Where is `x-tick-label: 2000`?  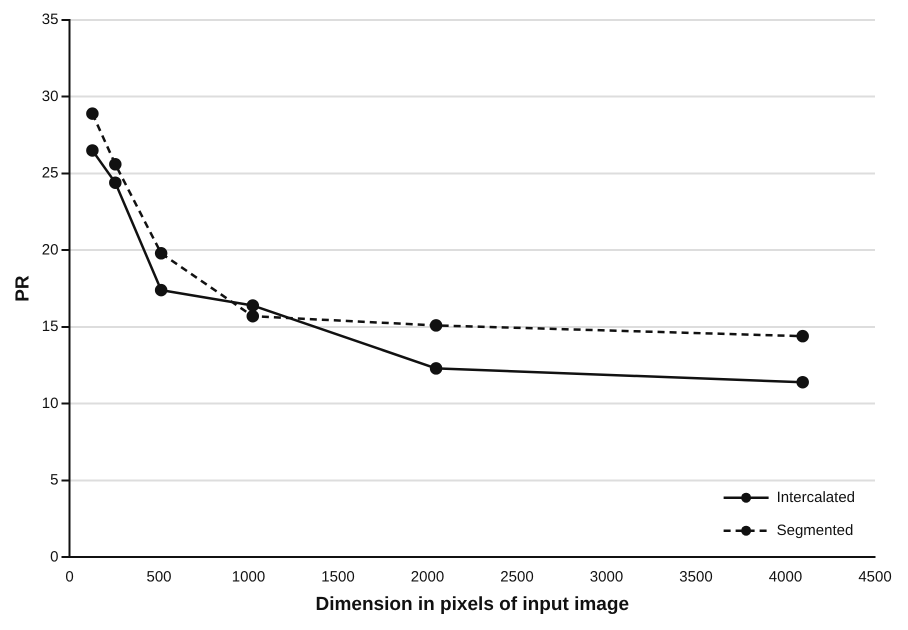
x-tick-label: 2000 is located at coordinates (427, 577).